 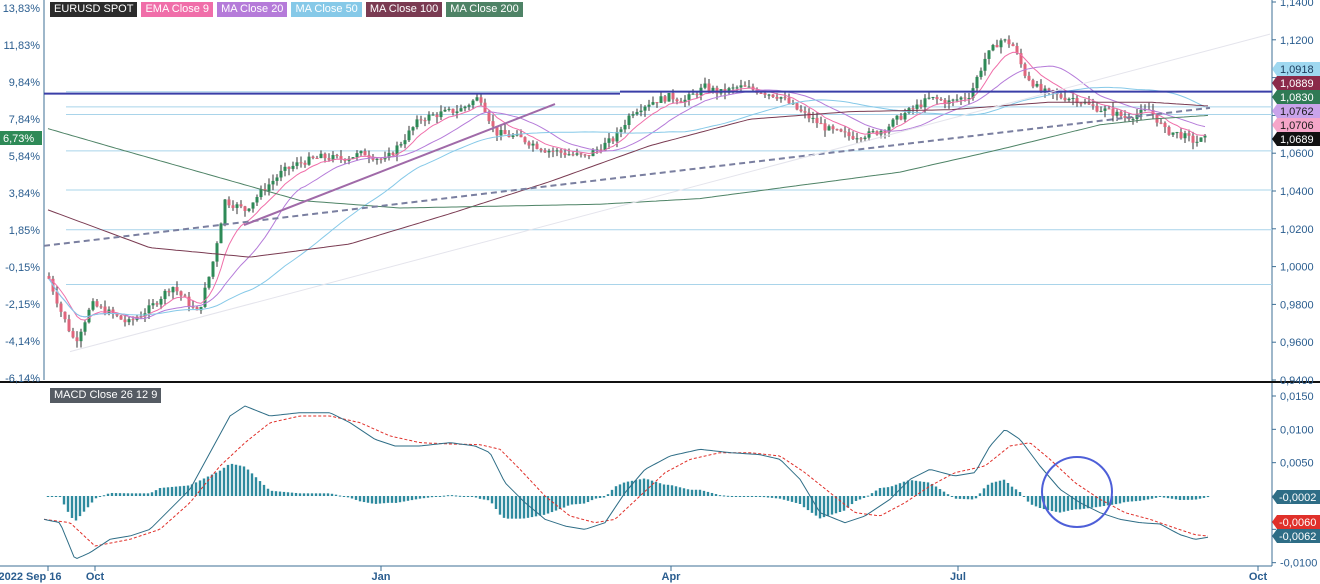 What do you see at coordinates (1297, 397) in the screenshot?
I see `macd-tick-label: 0,0150` at bounding box center [1297, 397].